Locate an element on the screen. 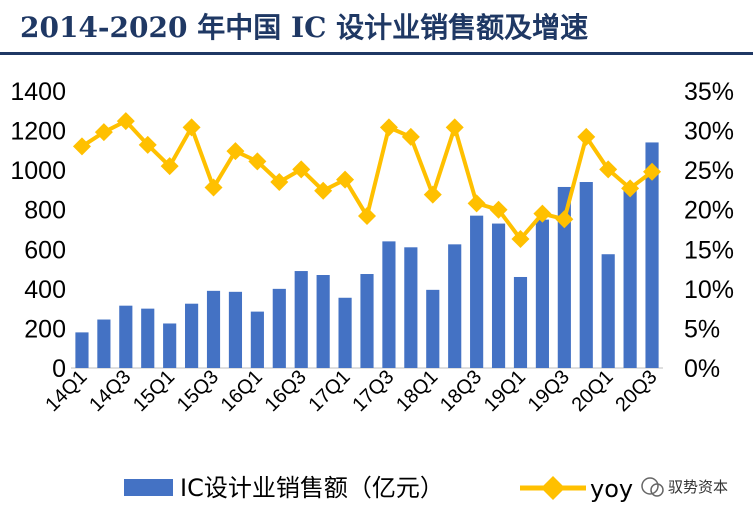  left-tick-label: 1400 is located at coordinates (38, 92).